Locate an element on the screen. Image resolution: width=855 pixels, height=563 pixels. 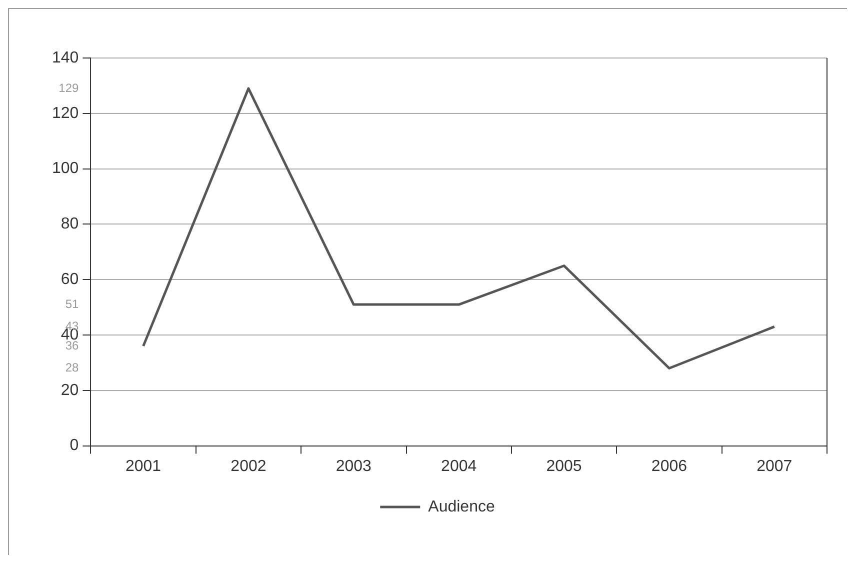
x-tick-label: 2005 is located at coordinates (564, 466).